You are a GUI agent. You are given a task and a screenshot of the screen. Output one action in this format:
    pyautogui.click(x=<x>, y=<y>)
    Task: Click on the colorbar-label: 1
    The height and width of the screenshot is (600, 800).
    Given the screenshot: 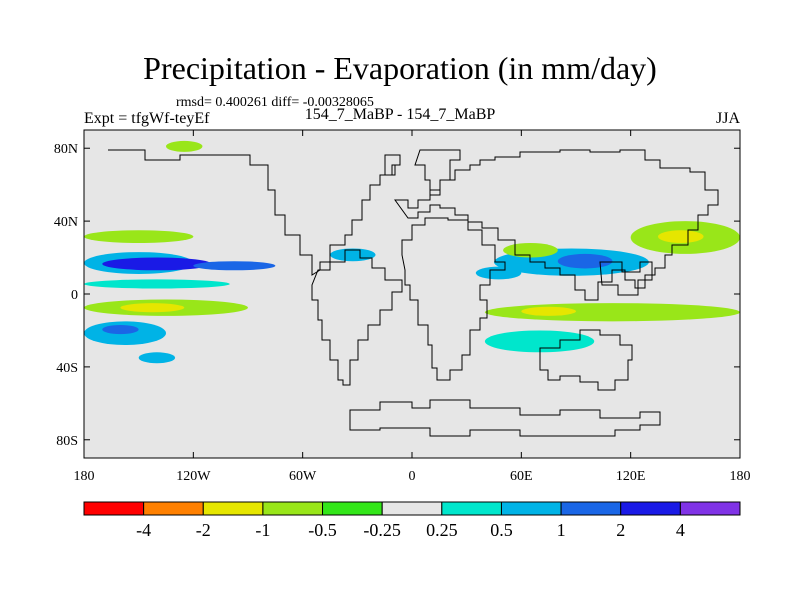 What is the action you would take?
    pyautogui.click(x=561, y=530)
    